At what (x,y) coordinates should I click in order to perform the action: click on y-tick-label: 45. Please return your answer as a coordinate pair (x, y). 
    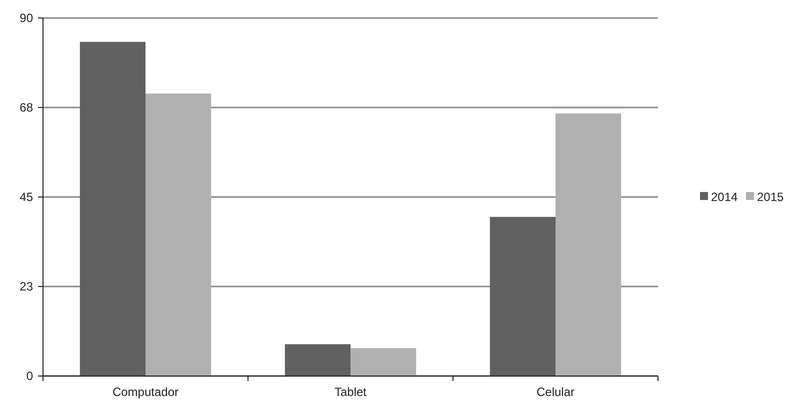
    Looking at the image, I should click on (27, 197).